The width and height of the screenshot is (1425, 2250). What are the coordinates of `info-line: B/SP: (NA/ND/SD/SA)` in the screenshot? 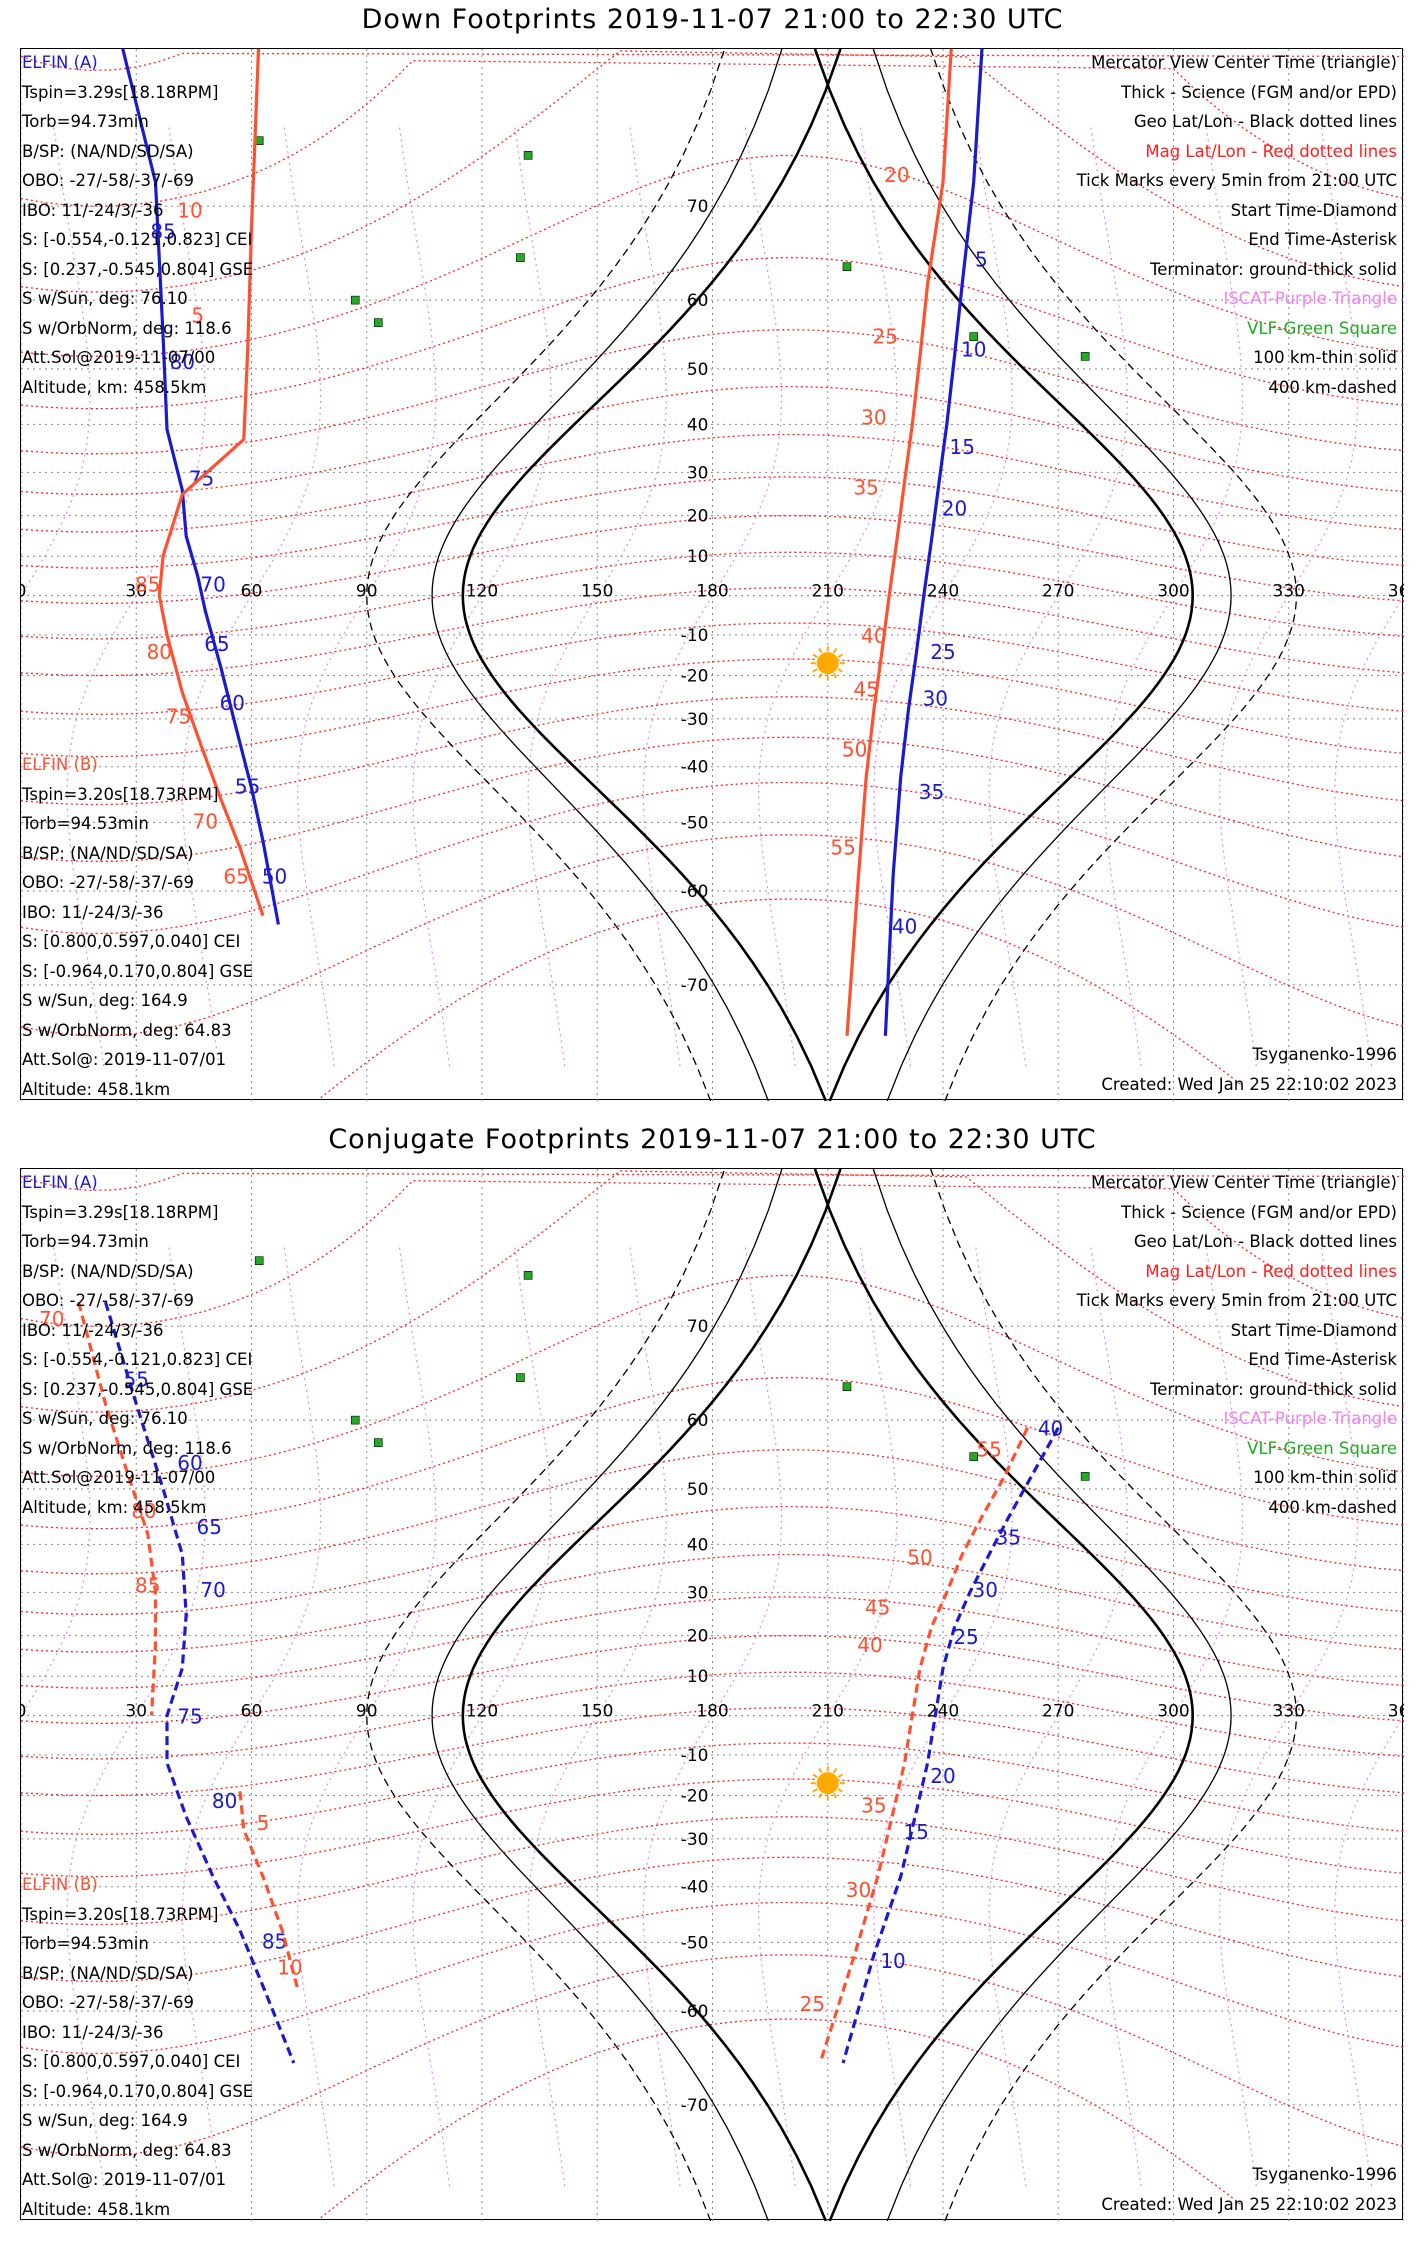 It's located at (108, 853).